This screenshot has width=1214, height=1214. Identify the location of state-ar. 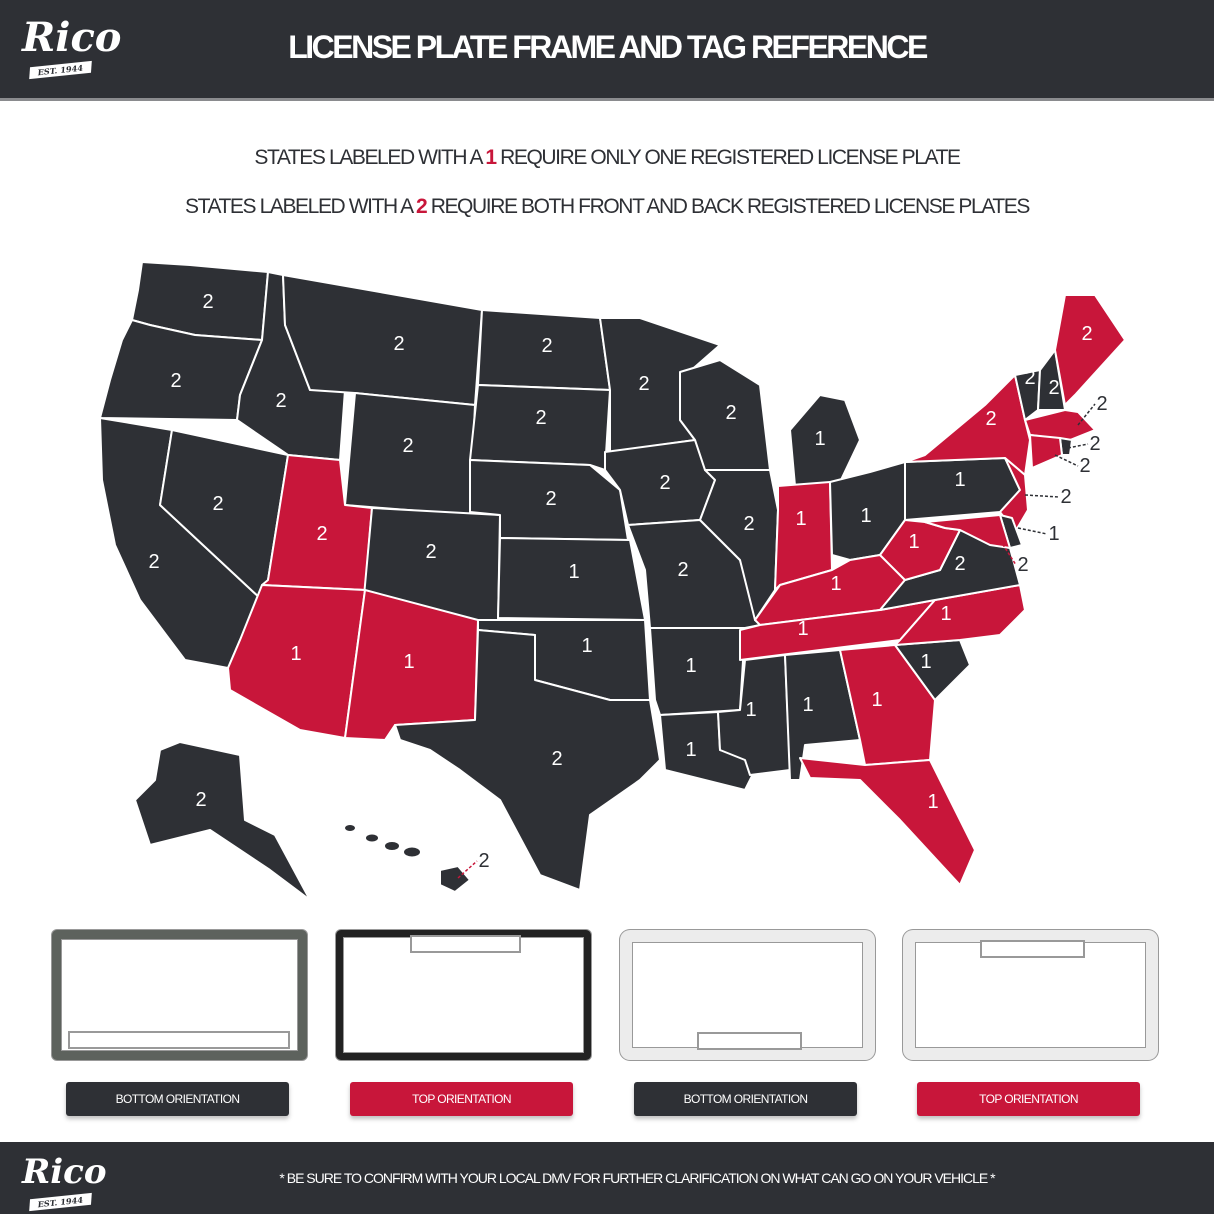
(697, 671).